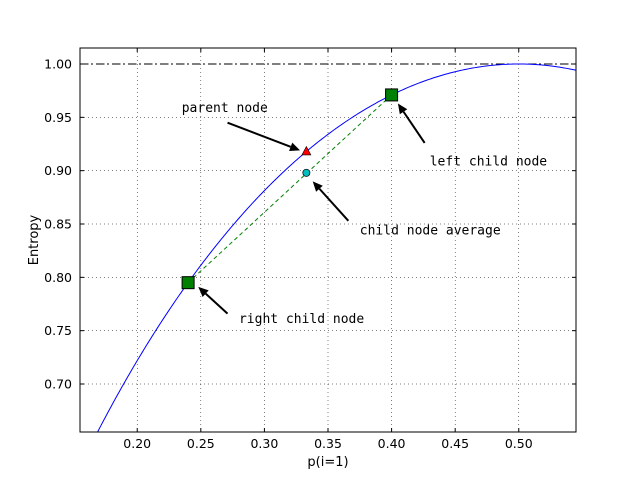 The width and height of the screenshot is (640, 485). I want to click on y-tick-label: 0.75, so click(58, 330).